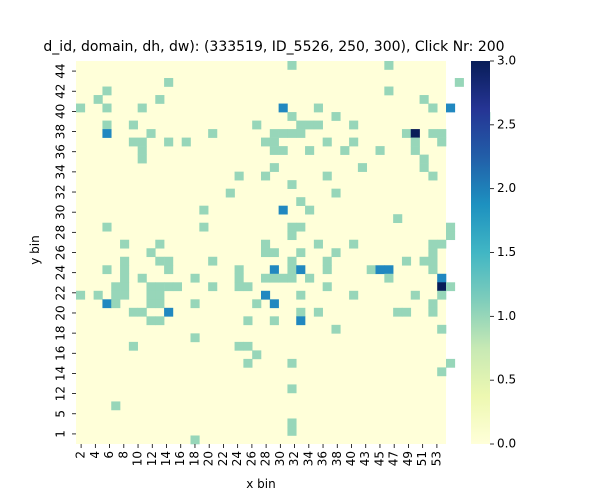 The height and width of the screenshot is (500, 600). What do you see at coordinates (61, 332) in the screenshot?
I see `y-tick-label: 18` at bounding box center [61, 332].